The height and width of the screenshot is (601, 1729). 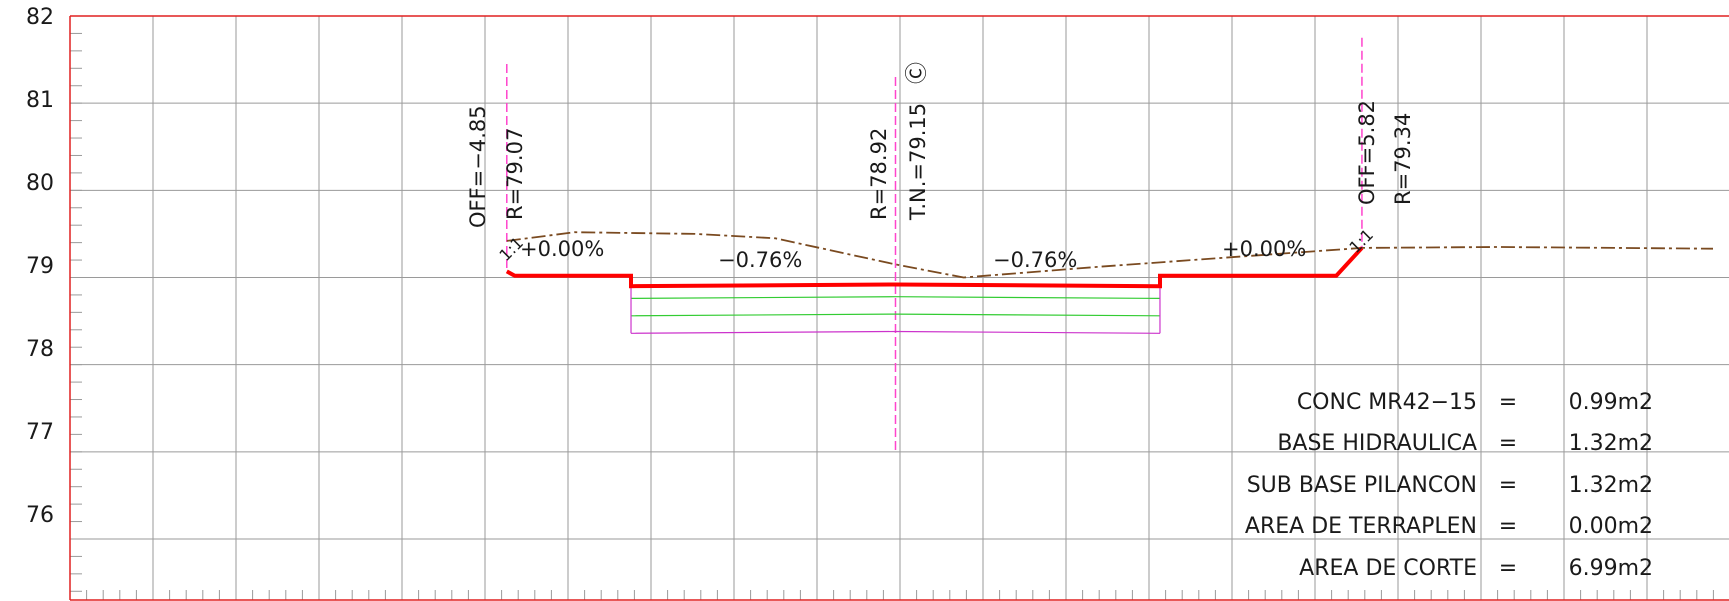 I want to click on quantity-row: BASE HIDRAULICA = 1.32m2, so click(x=1465, y=443).